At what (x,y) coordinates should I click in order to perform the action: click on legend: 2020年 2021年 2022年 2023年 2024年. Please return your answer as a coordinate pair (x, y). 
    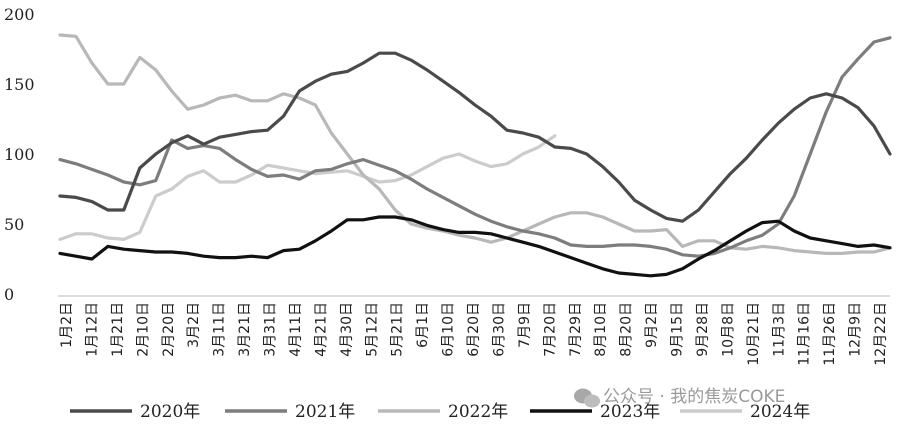
    Looking at the image, I should click on (440, 412).